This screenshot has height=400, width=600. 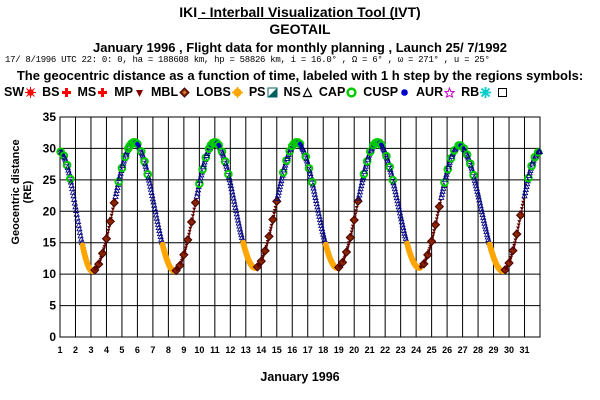 What do you see at coordinates (168, 350) in the screenshot?
I see `x-tick-label: 8` at bounding box center [168, 350].